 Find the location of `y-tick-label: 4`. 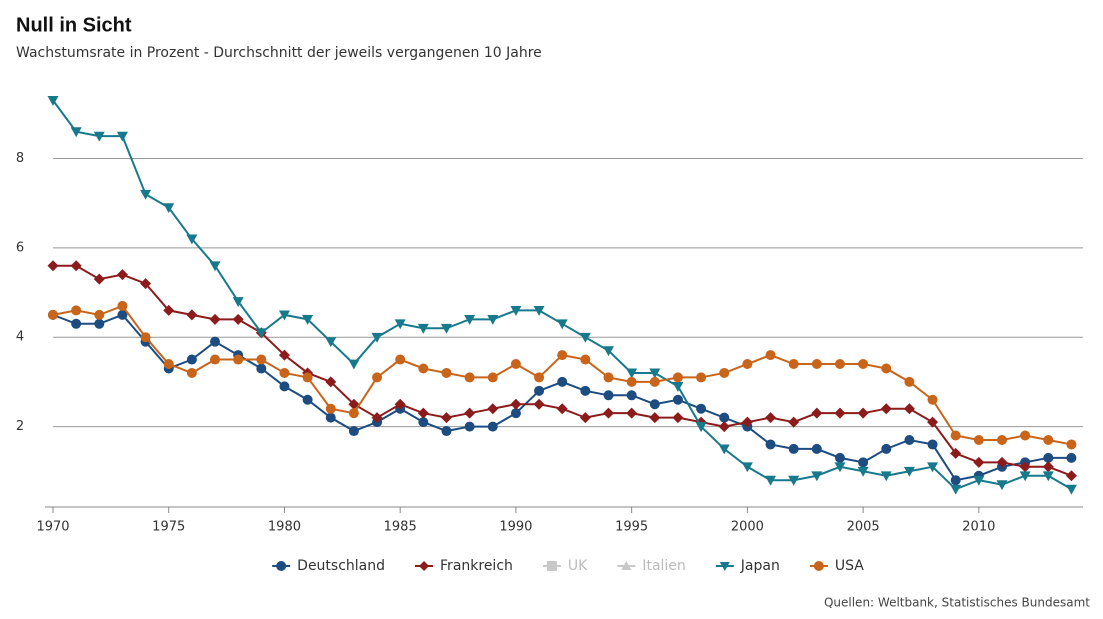

y-tick-label: 4 is located at coordinates (20, 337).